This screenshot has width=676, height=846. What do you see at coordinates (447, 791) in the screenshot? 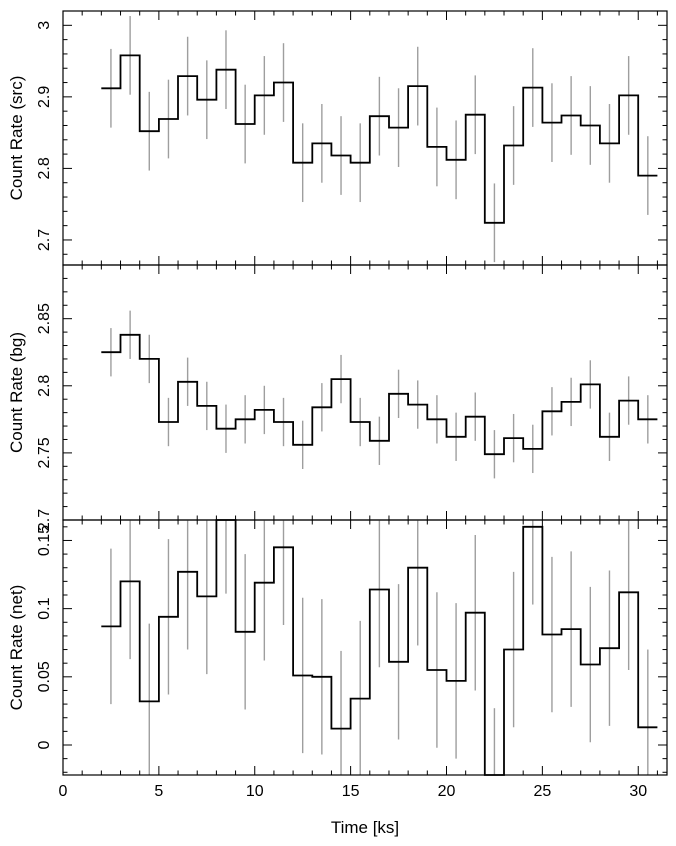
I see `xtick-label: 20` at bounding box center [447, 791].